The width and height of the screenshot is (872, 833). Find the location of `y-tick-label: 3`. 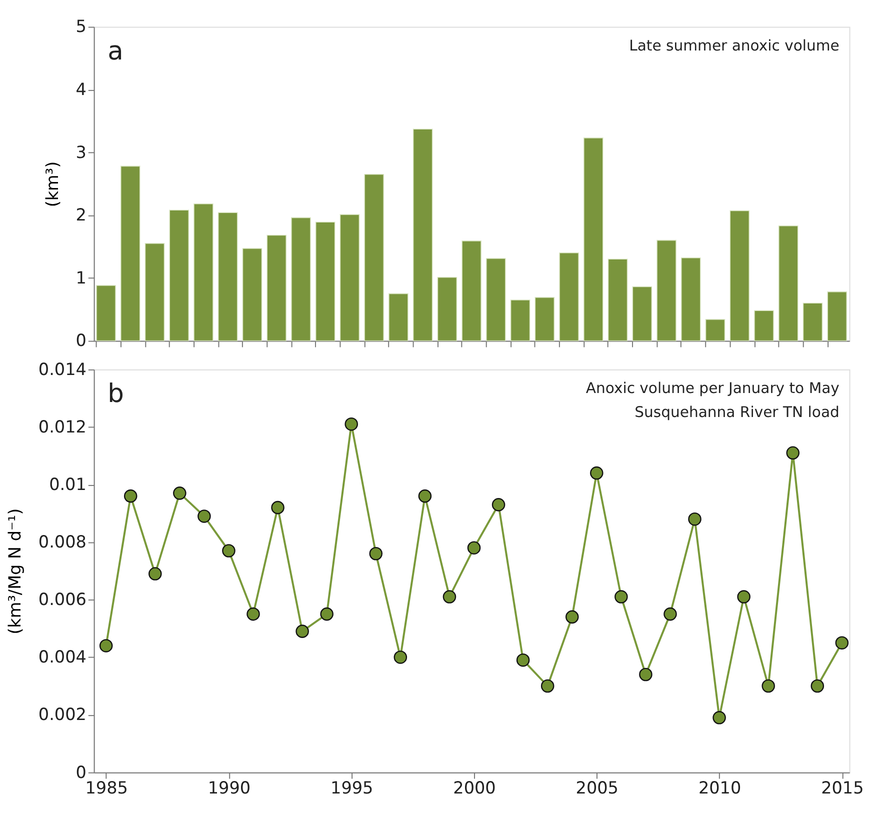

y-tick-label: 3 is located at coordinates (81, 152).